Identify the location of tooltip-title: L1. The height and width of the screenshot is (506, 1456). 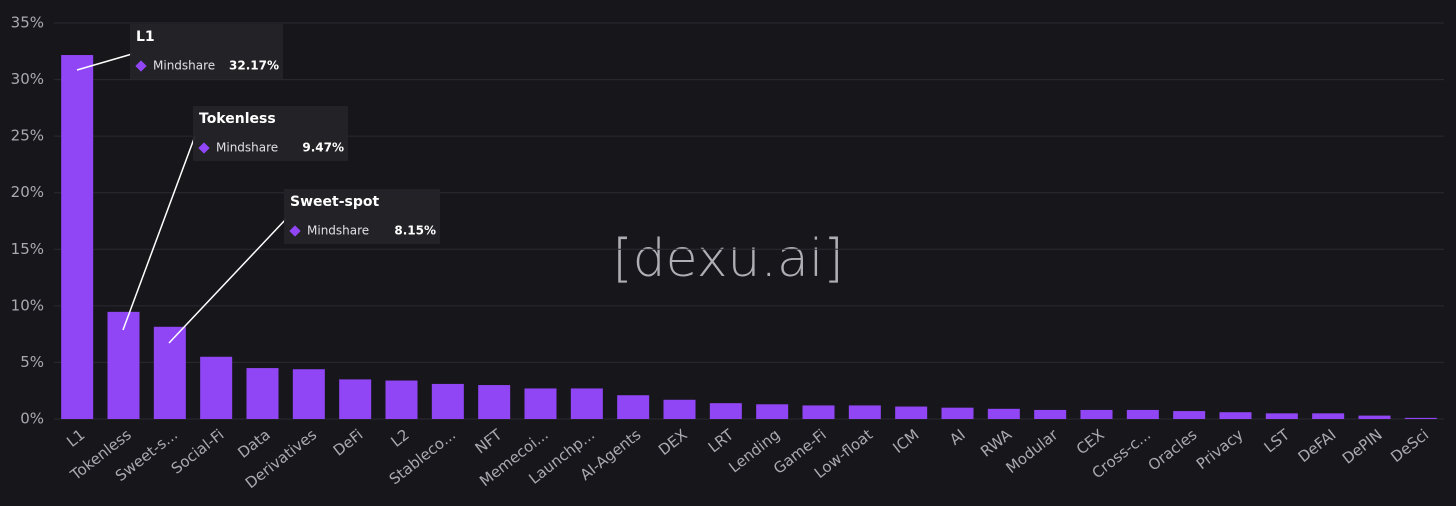
(145, 37).